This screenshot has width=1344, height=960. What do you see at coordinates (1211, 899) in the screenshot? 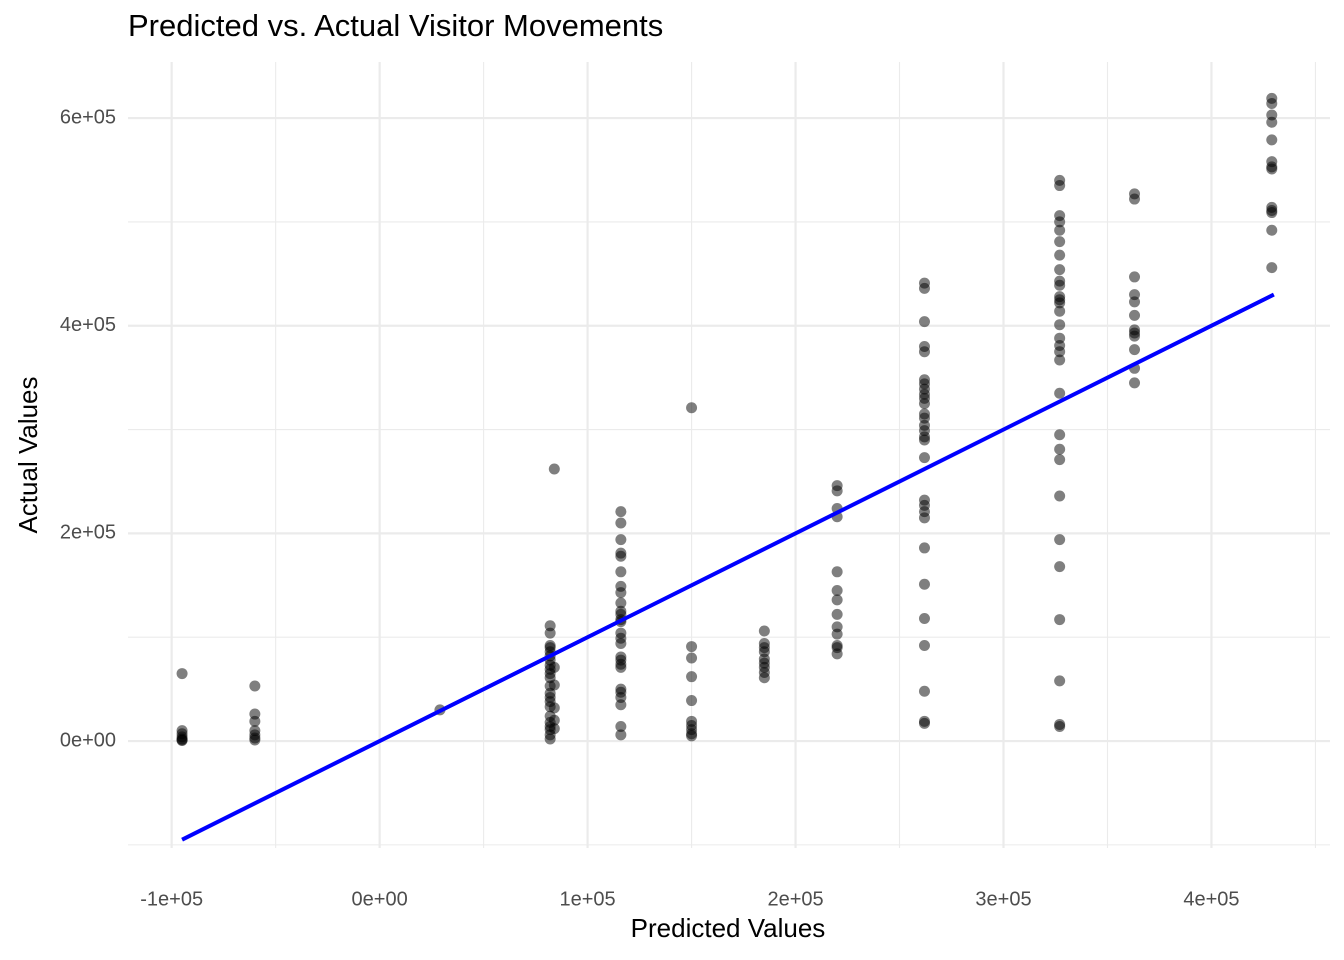
I see `x-tick-label: 4e+05` at bounding box center [1211, 899].